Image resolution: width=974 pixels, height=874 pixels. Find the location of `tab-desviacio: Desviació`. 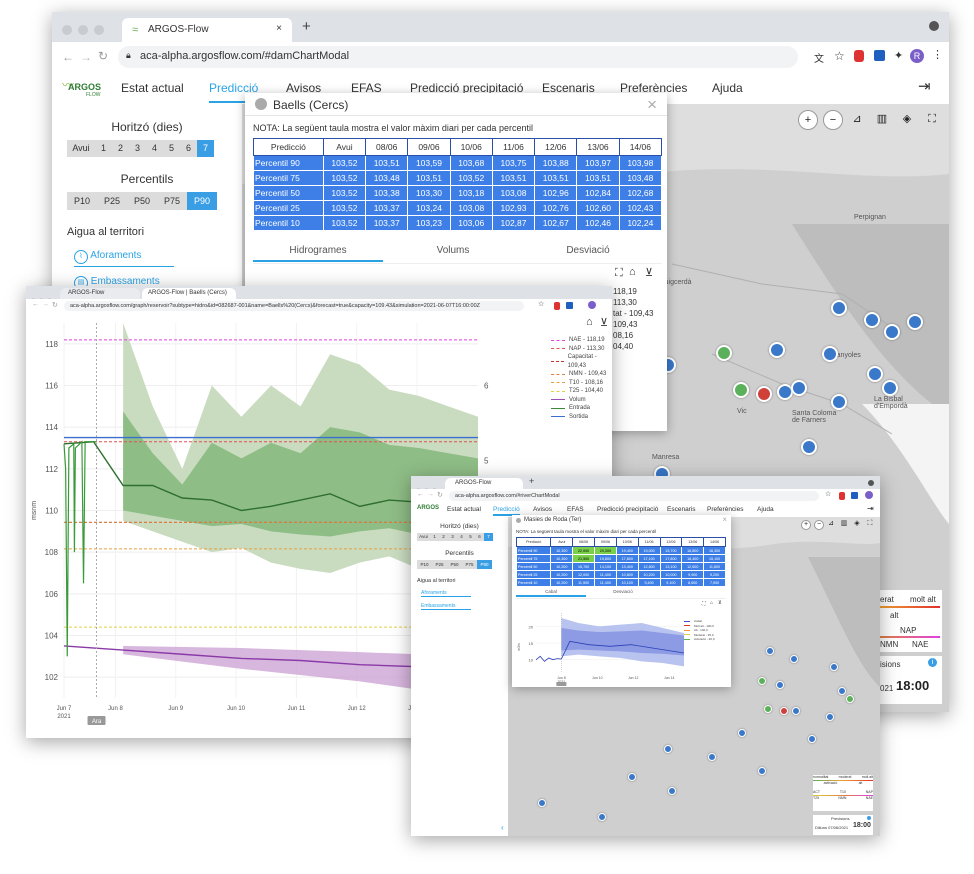

tab-desviacio: Desviació is located at coordinates (588, 250).